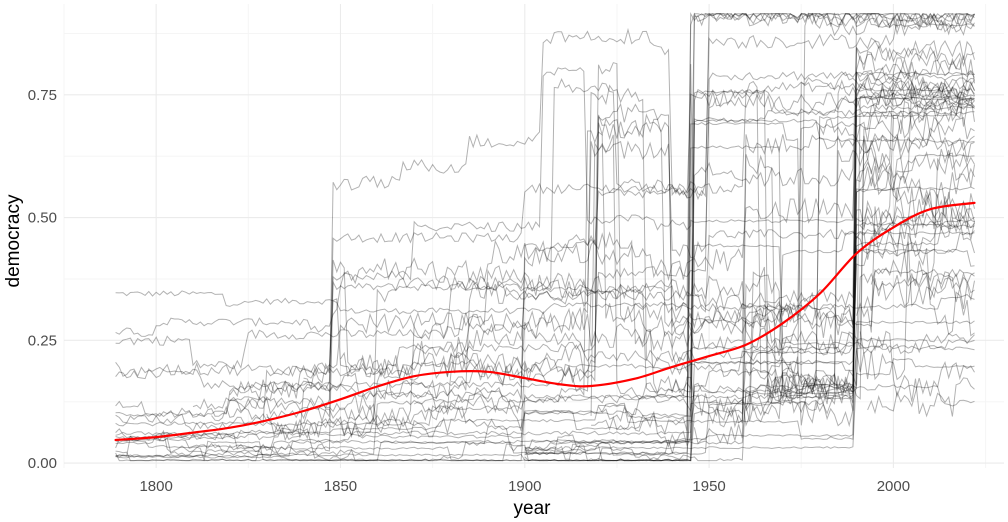  I want to click on x-tick-label: 1850, so click(340, 486).